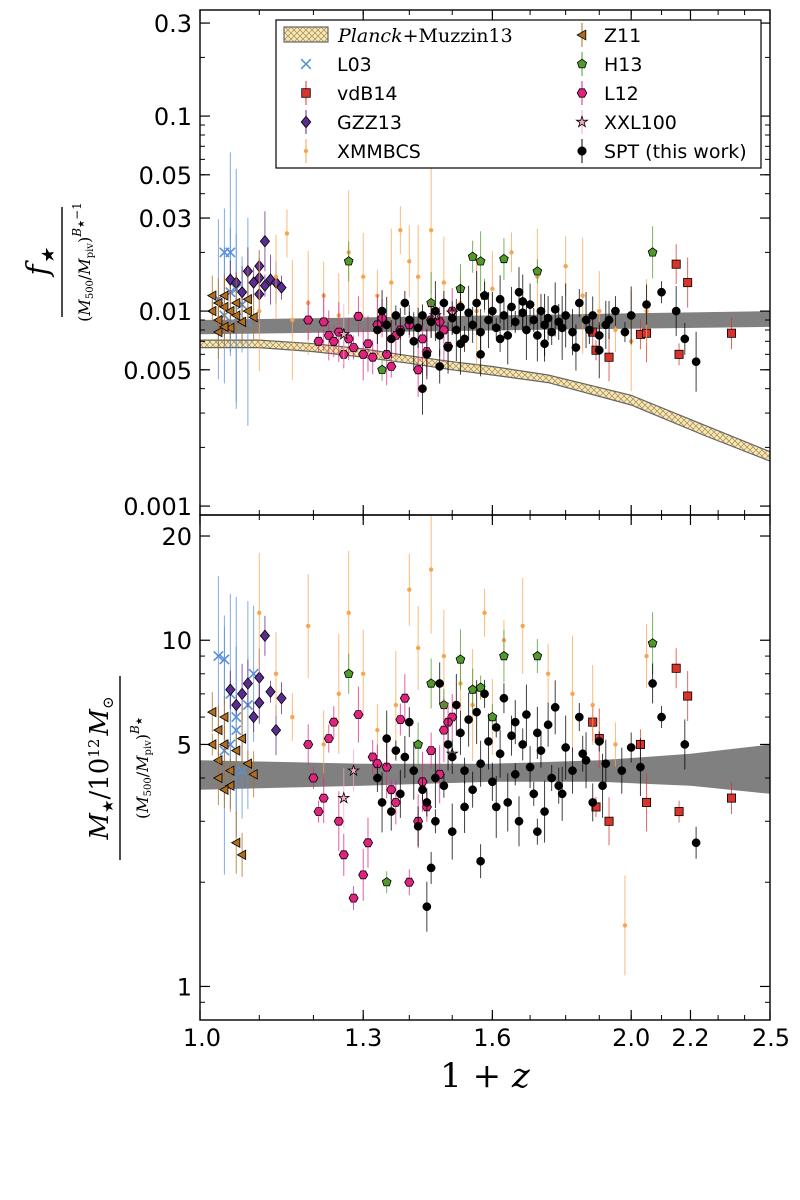 The height and width of the screenshot is (1200, 800). Describe the element at coordinates (184, 745) in the screenshot. I see `y-tick-label: 5` at that location.